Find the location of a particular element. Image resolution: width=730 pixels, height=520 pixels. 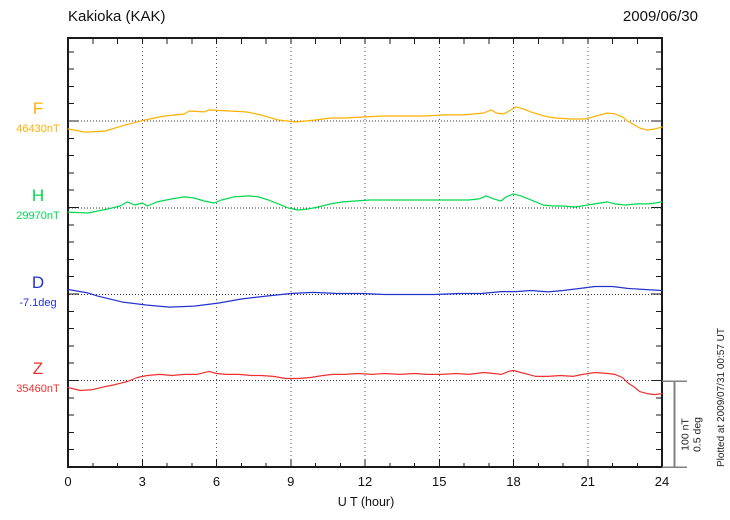

series-baseline-value-Z: 35460nT is located at coordinates (38, 388).